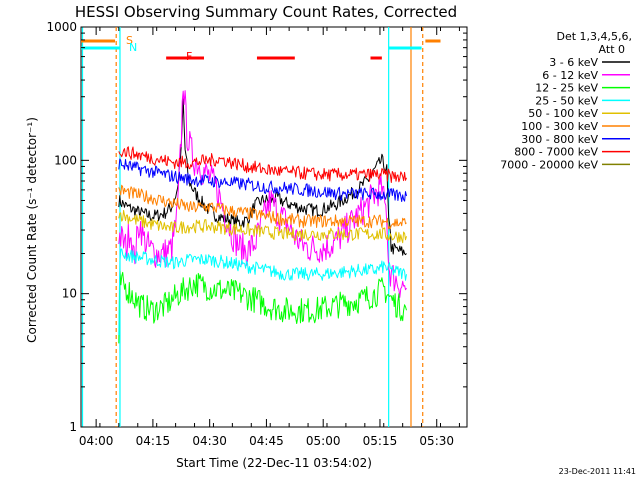 This screenshot has height=480, width=640. I want to click on saa-label: S, so click(129, 40).